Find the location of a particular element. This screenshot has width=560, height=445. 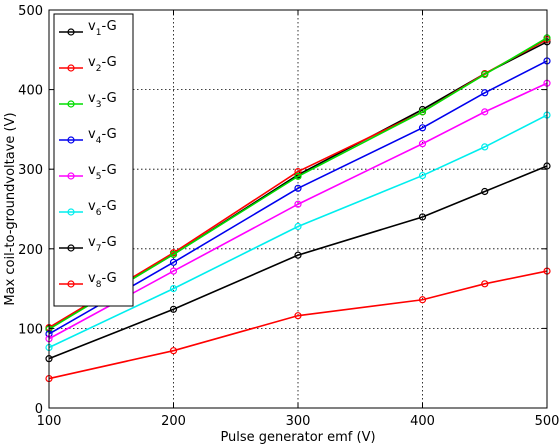

legend-box is located at coordinates (93, 160).